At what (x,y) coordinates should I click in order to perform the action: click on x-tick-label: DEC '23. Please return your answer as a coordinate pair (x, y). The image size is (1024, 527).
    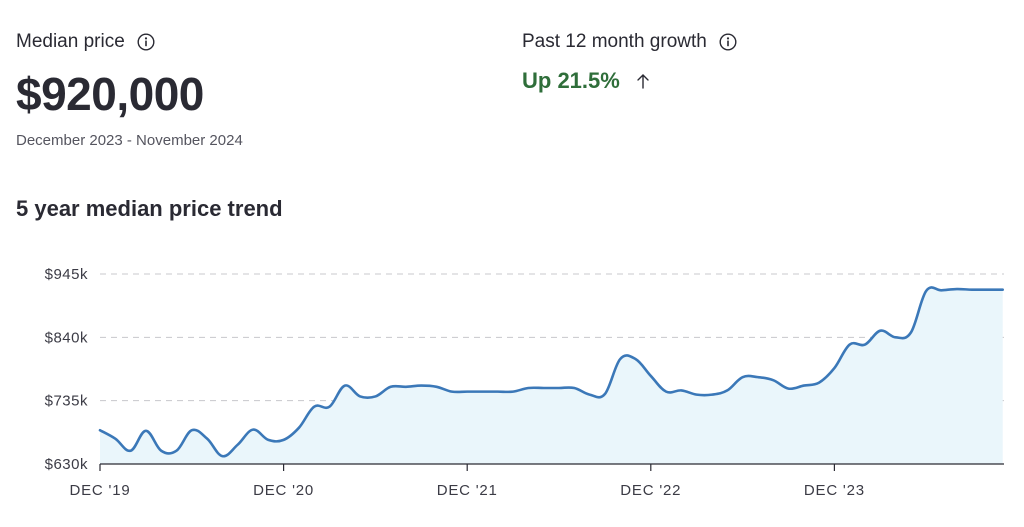
    Looking at the image, I should click on (834, 490).